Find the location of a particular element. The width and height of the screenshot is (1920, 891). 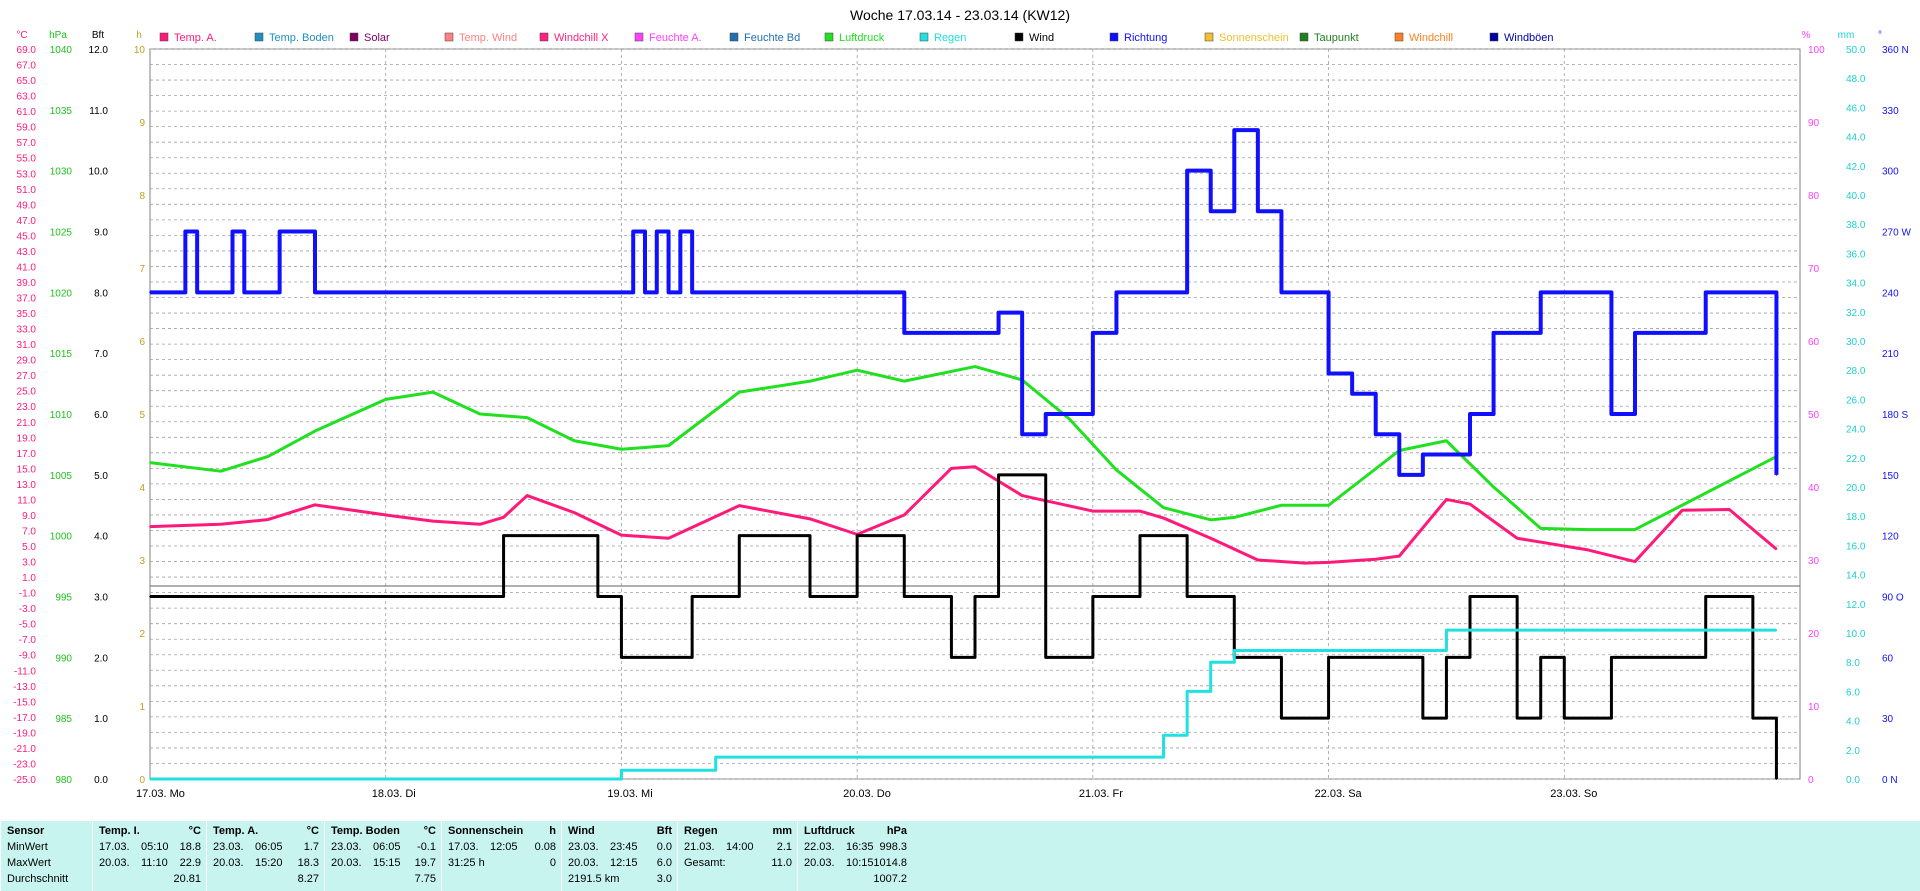

legend-item: Richtung is located at coordinates (1138, 38).